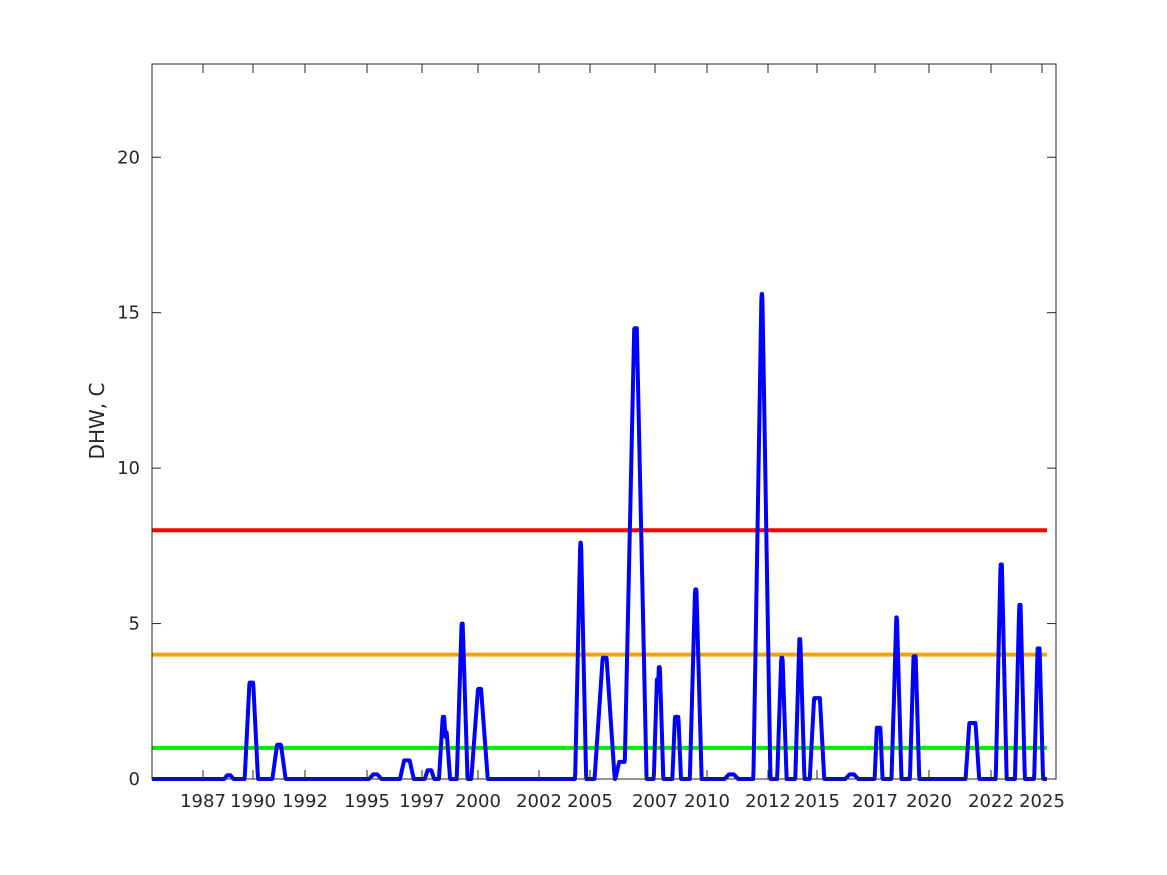  I want to click on x-tick-label: 2000, so click(478, 801).